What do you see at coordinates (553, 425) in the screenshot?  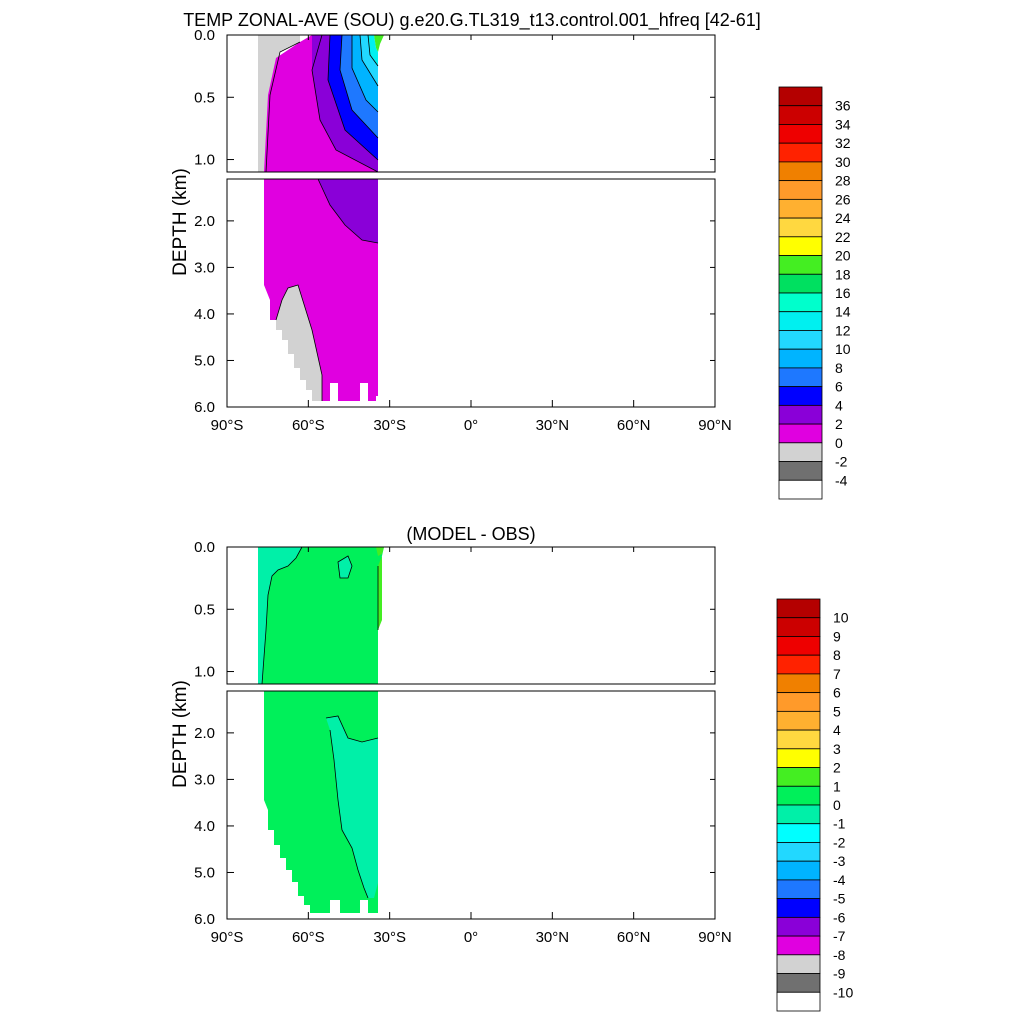 I see `x-tick-label: 30°N` at bounding box center [553, 425].